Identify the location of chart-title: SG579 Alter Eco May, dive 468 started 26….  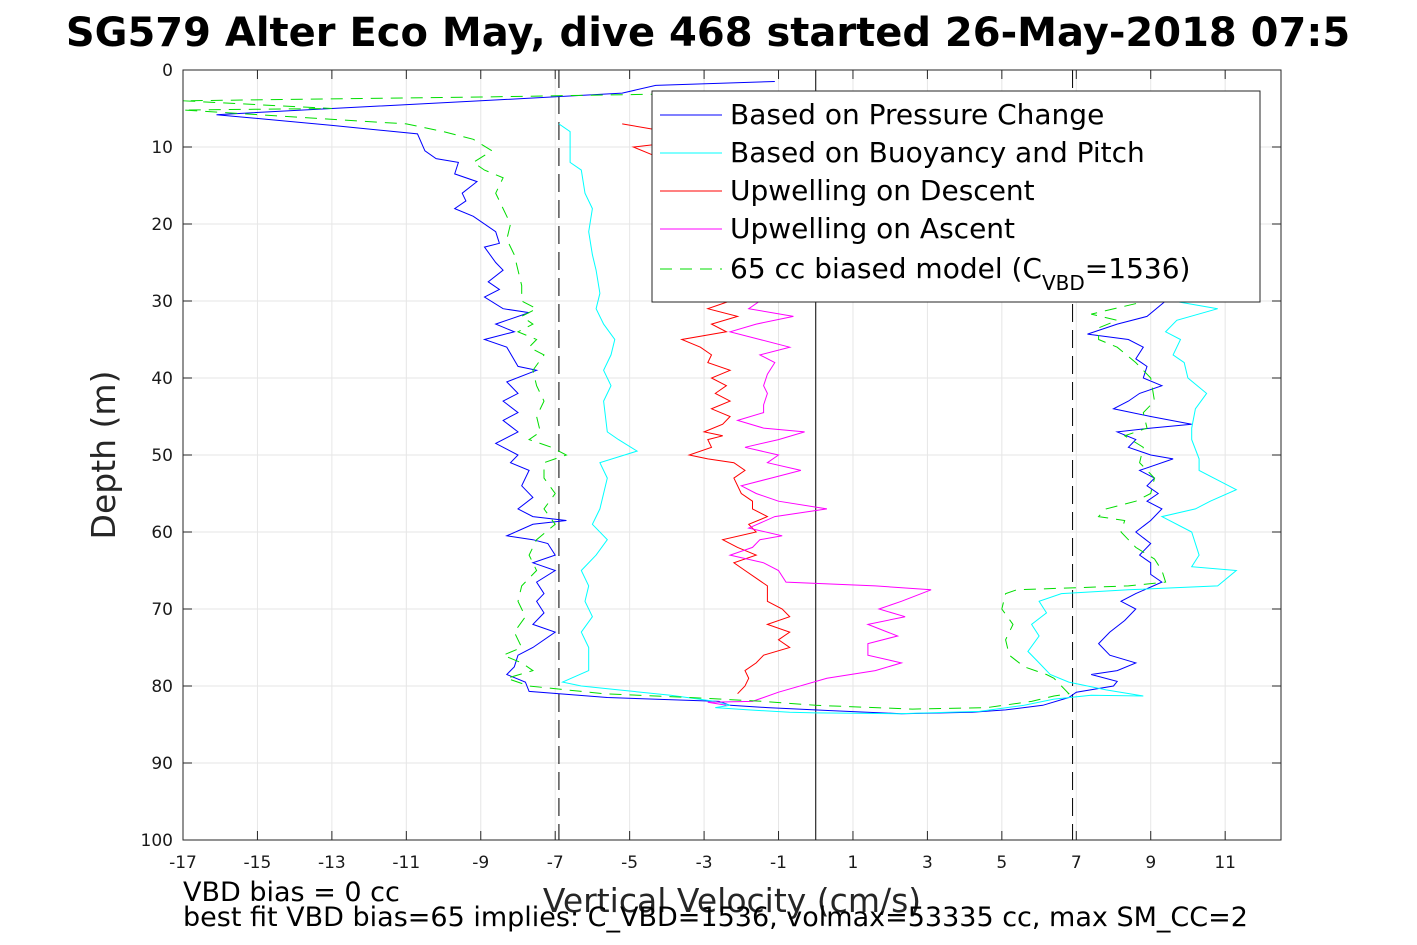
(708, 33).